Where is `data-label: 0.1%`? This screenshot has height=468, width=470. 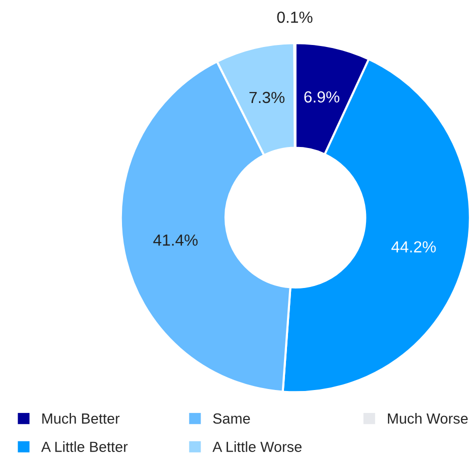
data-label: 0.1% is located at coordinates (294, 17).